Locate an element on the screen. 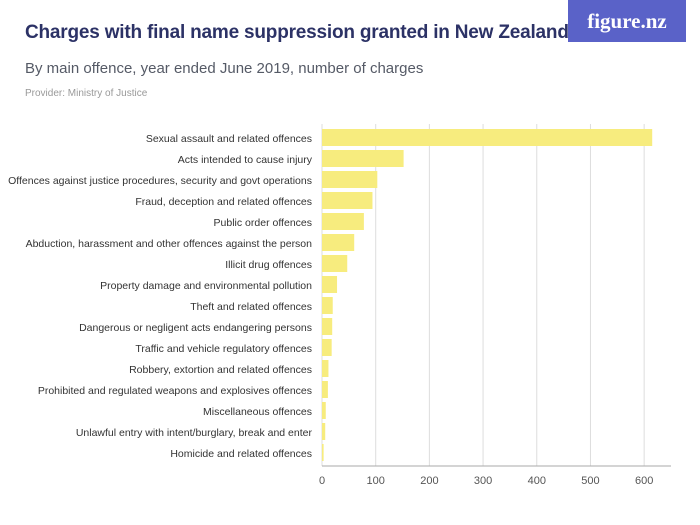  x-tick-label: 300 is located at coordinates (483, 481).